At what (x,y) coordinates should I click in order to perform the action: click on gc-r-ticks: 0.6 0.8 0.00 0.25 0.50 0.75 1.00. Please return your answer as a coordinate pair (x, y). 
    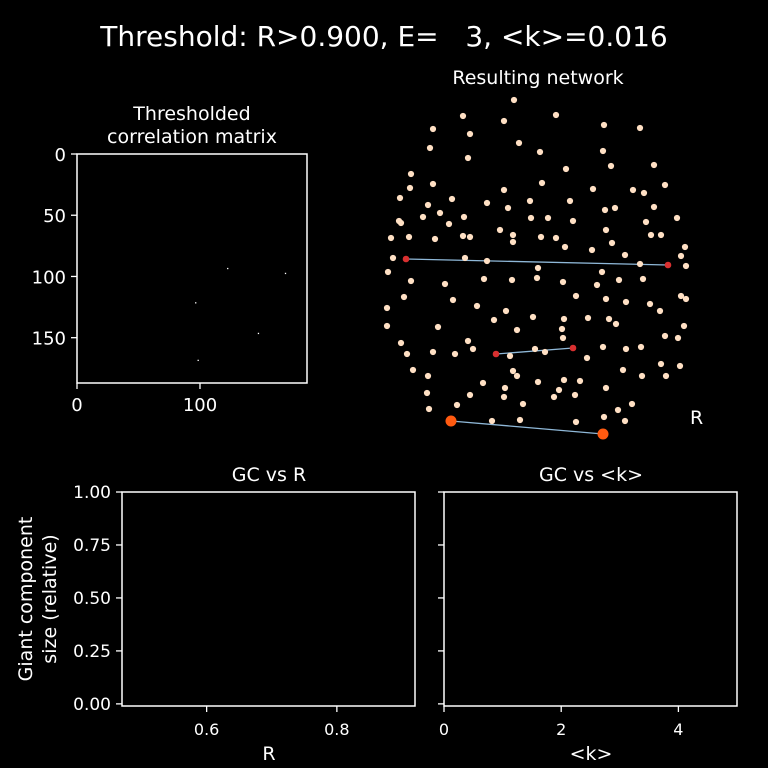
    Looking at the image, I should click on (211, 611).